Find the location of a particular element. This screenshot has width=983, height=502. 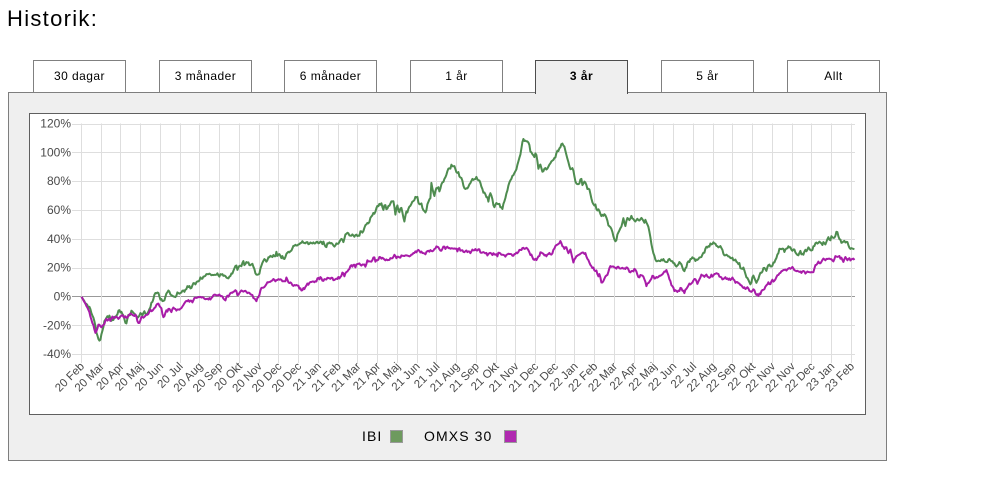

svg-text: 20% is located at coordinates (59, 268).